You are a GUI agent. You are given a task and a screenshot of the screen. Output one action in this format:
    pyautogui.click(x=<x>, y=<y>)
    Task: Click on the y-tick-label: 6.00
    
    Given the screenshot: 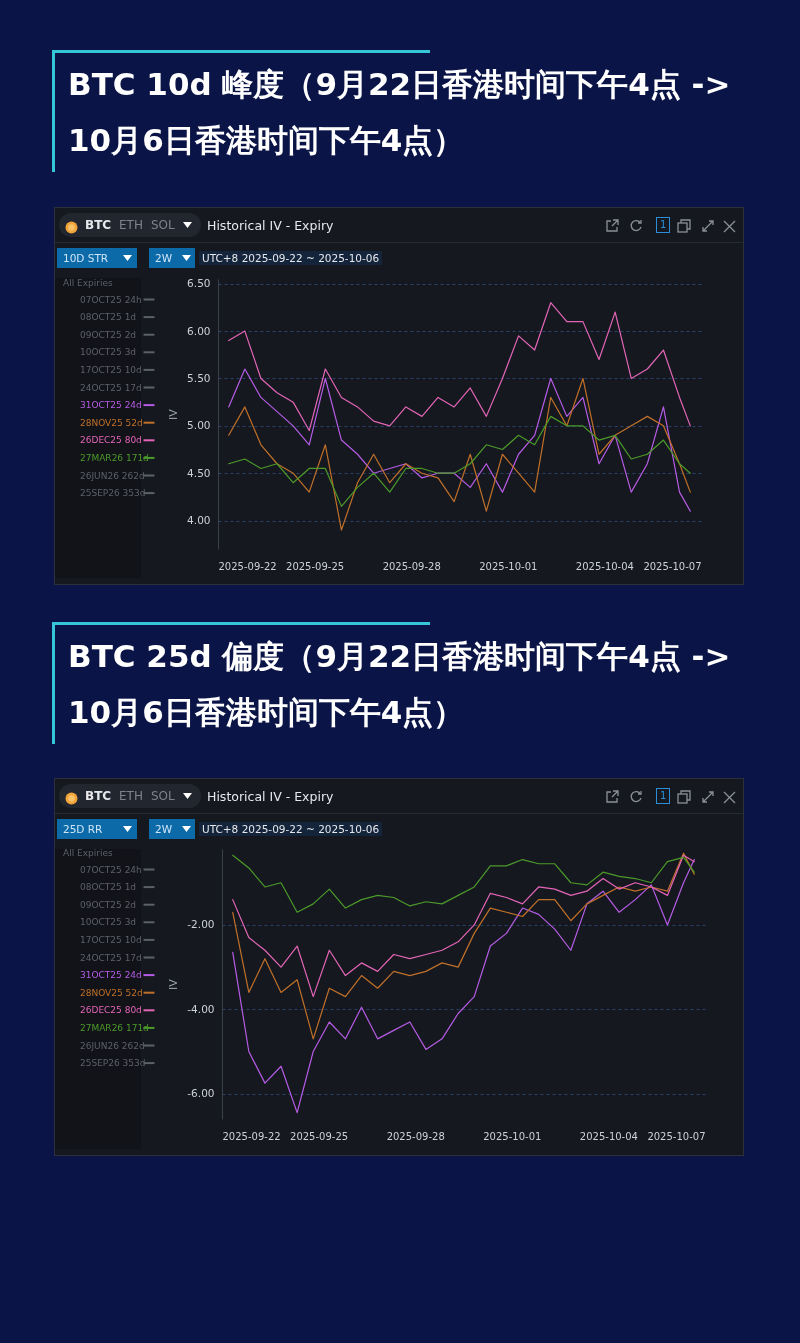 What is the action you would take?
    pyautogui.click(x=199, y=330)
    